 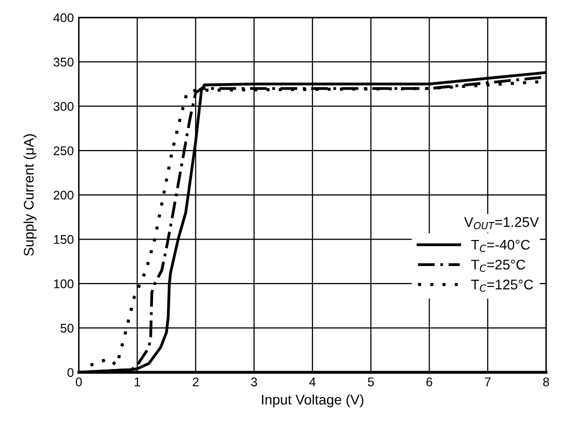 What do you see at coordinates (70, 372) in the screenshot?
I see `y-tick-label: 0` at bounding box center [70, 372].